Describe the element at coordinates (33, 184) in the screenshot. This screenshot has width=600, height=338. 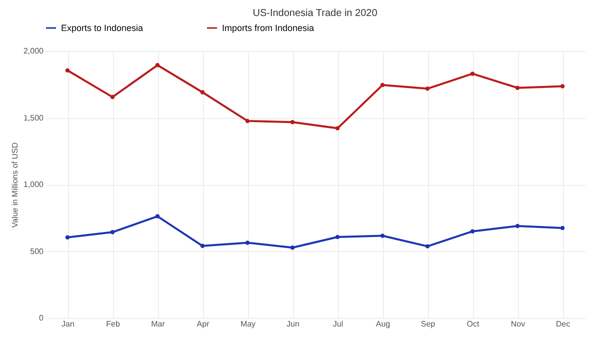
I see `y-tick-label: 1,000` at that location.